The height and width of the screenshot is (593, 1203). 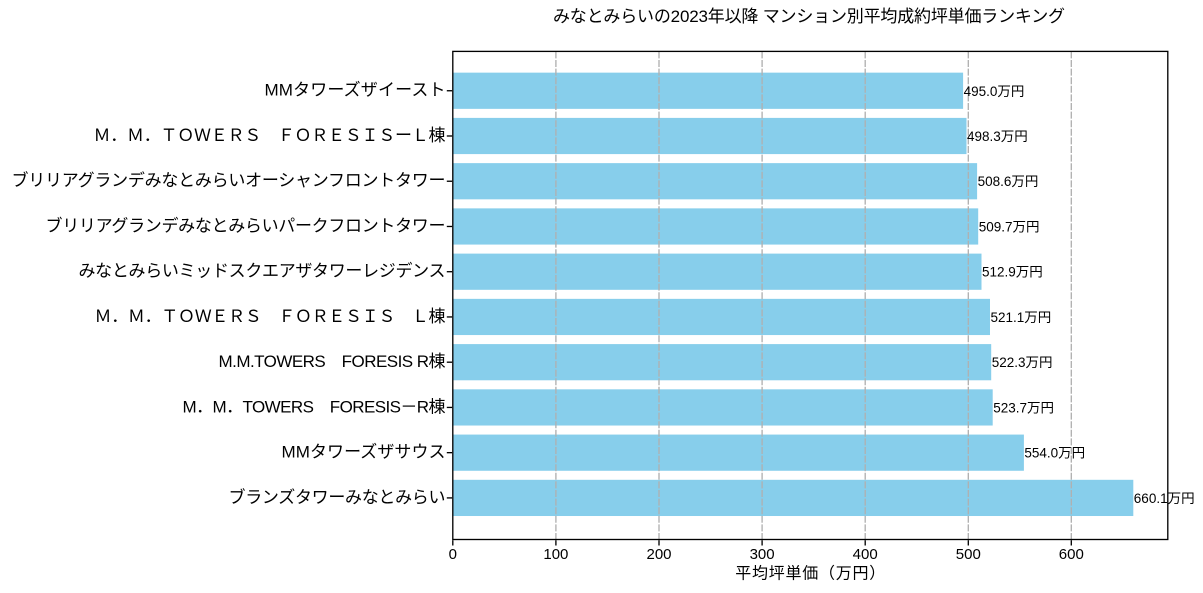 I want to click on svg-text: MMタワーズザサウス, so click(x=364, y=452).